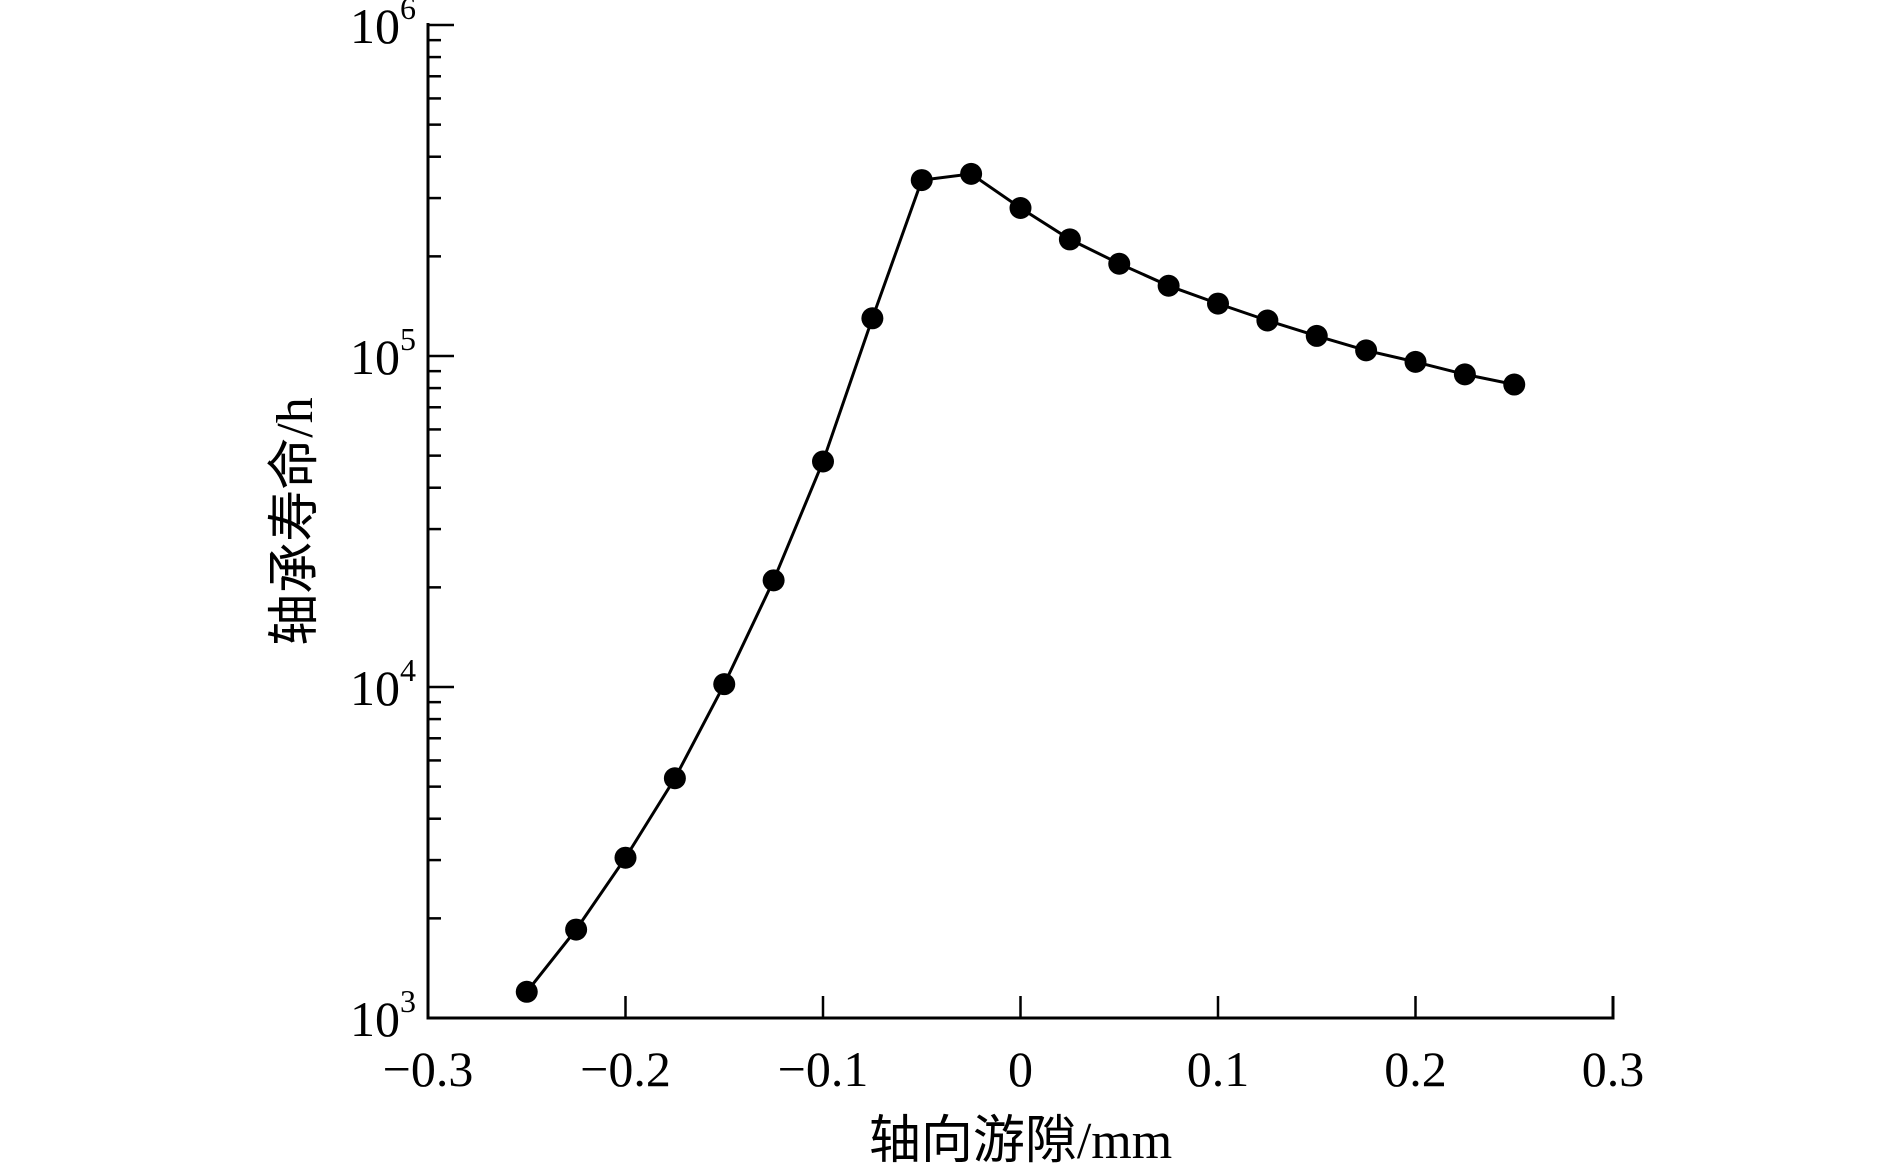 The image size is (1889, 1170). Describe the element at coordinates (383, 1015) in the screenshot. I see `y-tick-label-0: 10³` at that location.